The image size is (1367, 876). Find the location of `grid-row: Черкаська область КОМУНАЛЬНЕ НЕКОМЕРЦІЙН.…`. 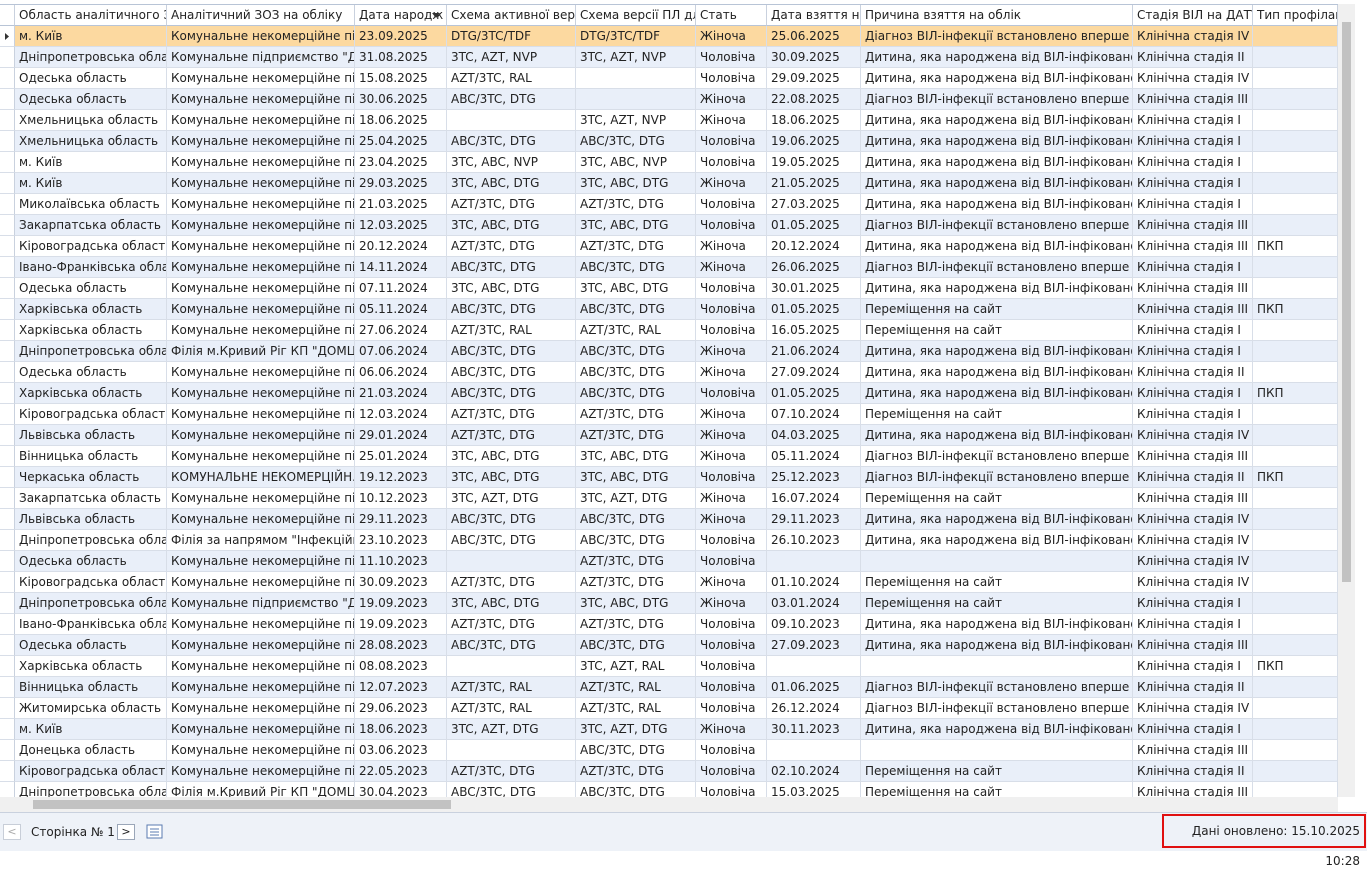

grid-row: Черкаська область КОМУНАЛЬНЕ НЕКОМЕРЦІЙН.… is located at coordinates (669, 477).